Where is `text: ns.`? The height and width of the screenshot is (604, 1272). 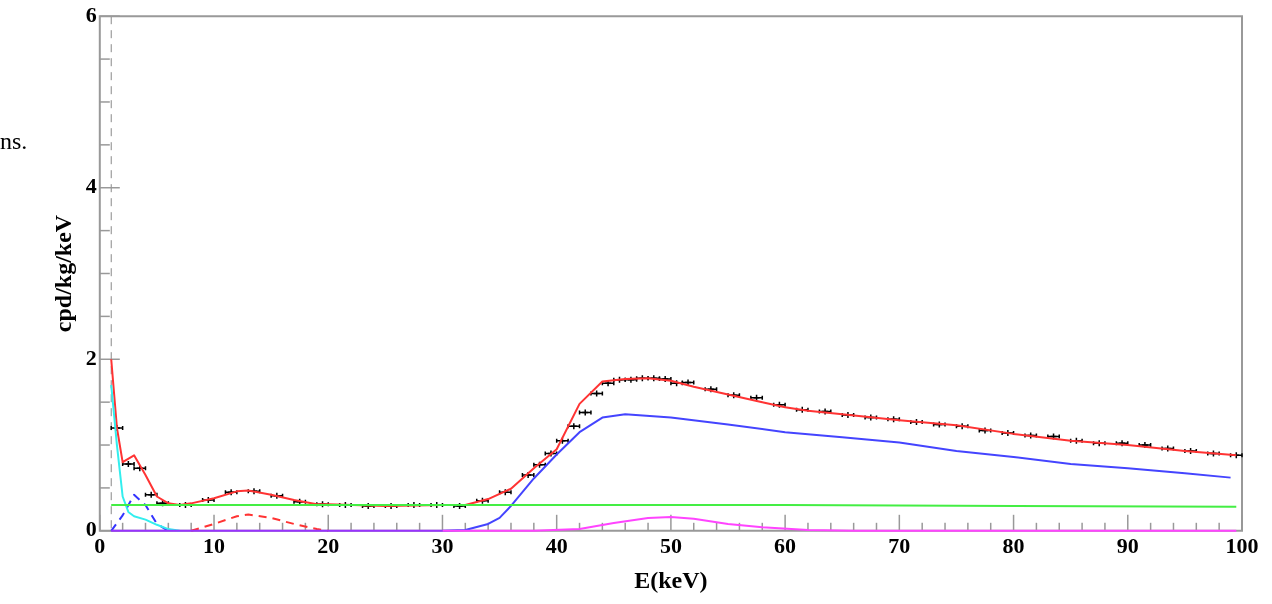
text: ns. is located at coordinates (14, 141).